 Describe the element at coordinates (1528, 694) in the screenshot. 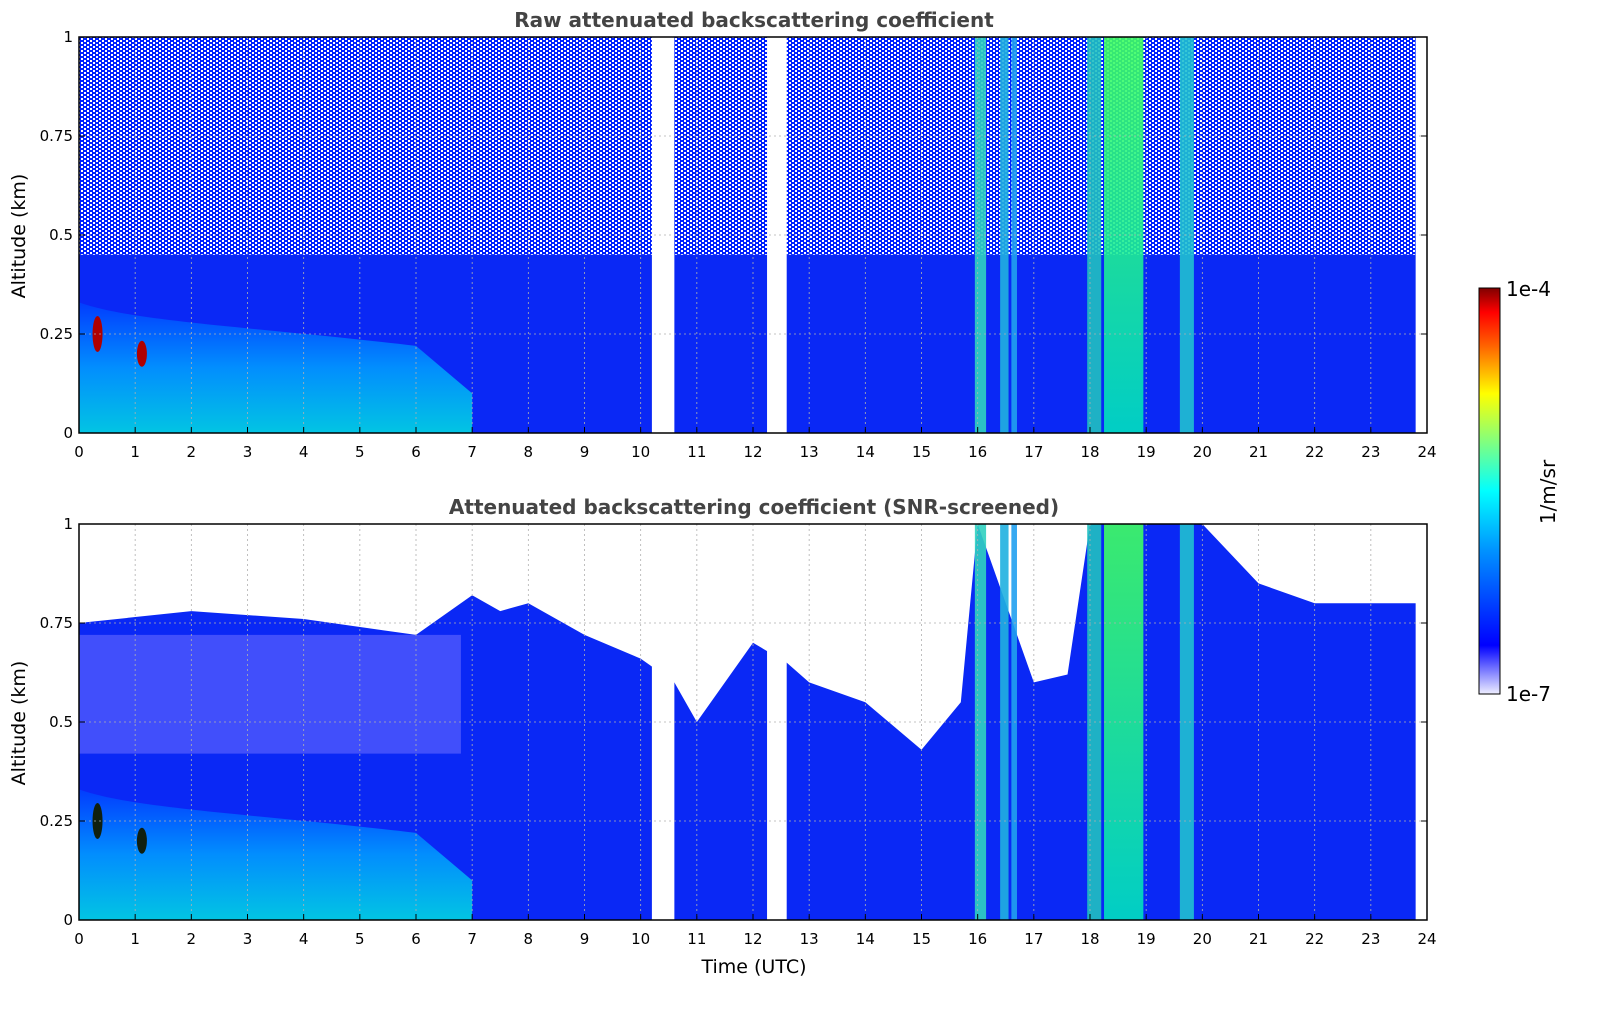

I see `colorbar-min-label: 1e-7` at that location.